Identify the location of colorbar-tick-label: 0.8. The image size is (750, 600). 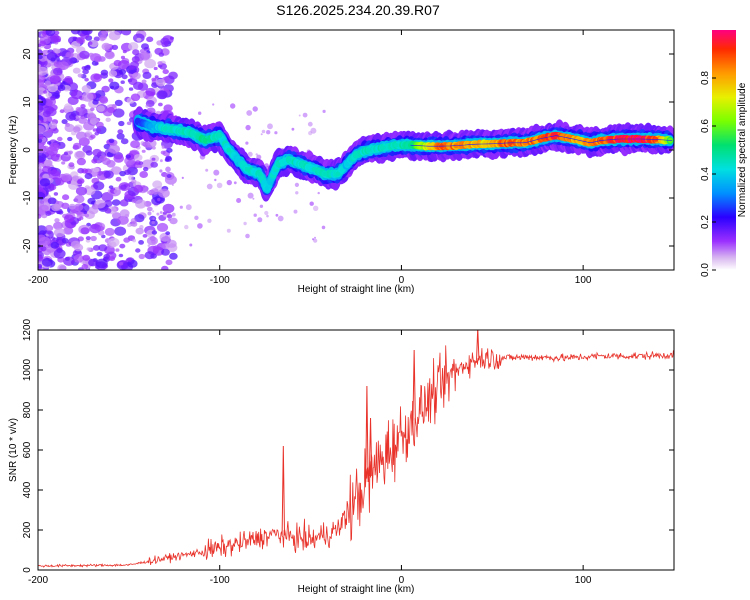
(705, 78).